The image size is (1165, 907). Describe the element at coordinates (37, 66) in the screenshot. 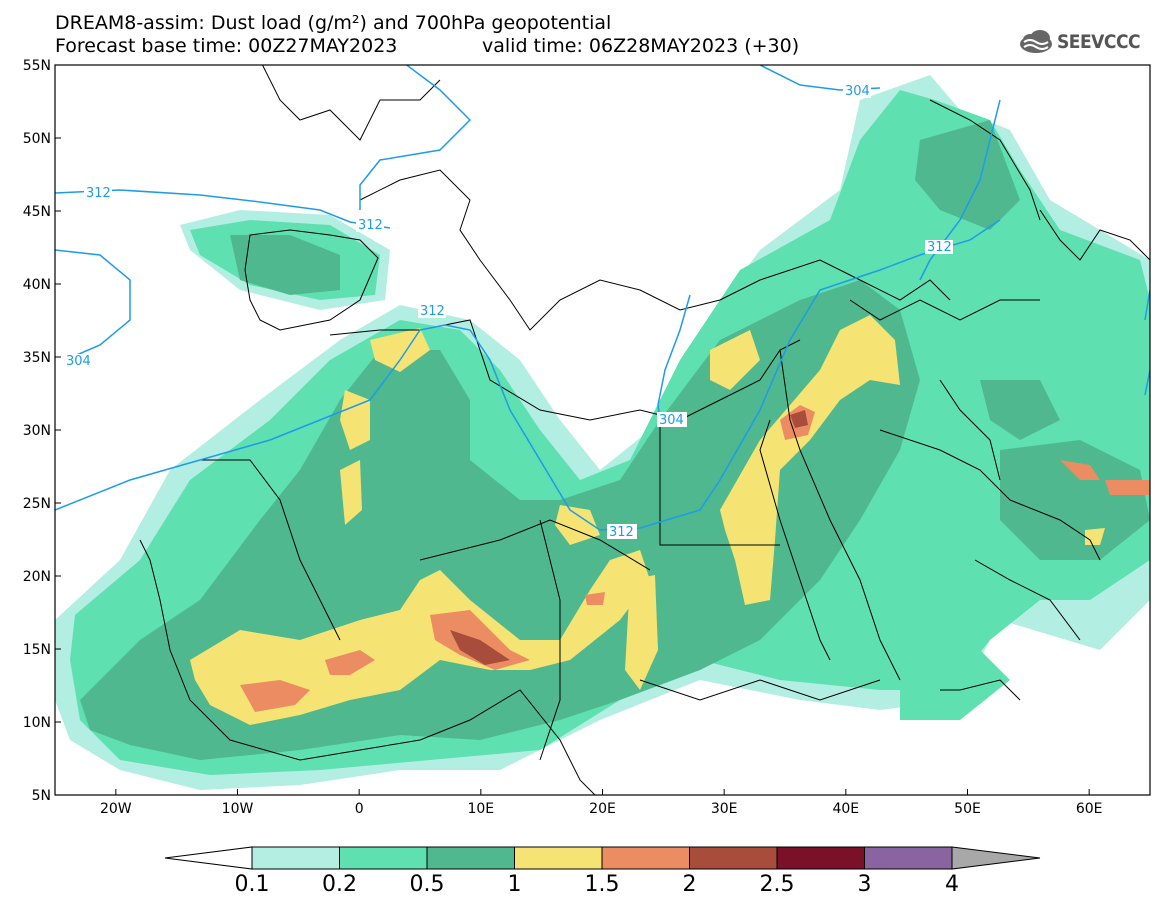

I see `lat-tick-label: 55N` at that location.